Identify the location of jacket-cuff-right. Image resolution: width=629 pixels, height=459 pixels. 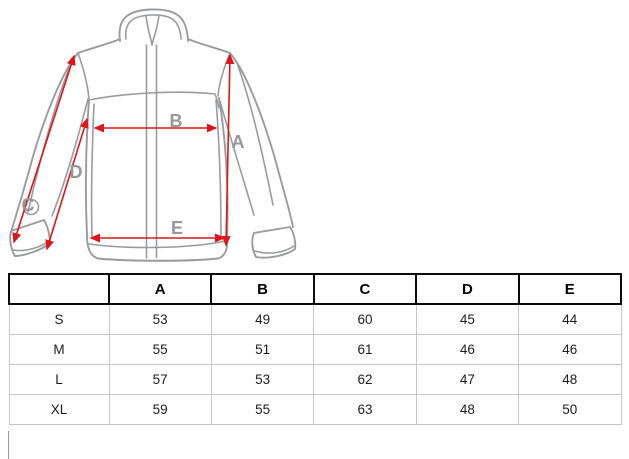
(274, 242).